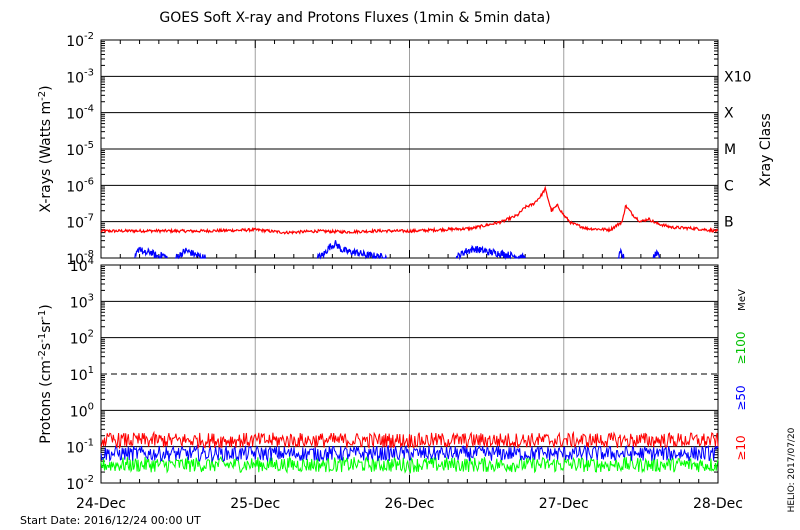 The image size is (800, 530). Describe the element at coordinates (766, 150) in the screenshot. I see `xray-class-axis-label: Xray Class` at that location.